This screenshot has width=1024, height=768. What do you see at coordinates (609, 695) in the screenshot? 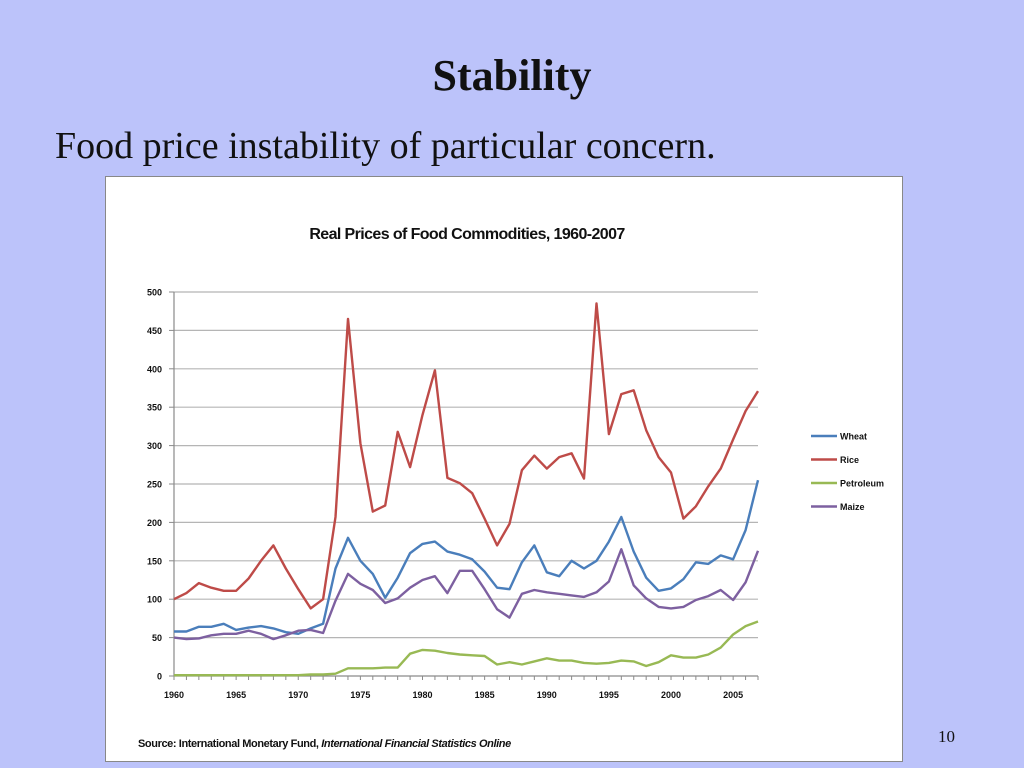
I see `x-tick-label: 1995` at bounding box center [609, 695].